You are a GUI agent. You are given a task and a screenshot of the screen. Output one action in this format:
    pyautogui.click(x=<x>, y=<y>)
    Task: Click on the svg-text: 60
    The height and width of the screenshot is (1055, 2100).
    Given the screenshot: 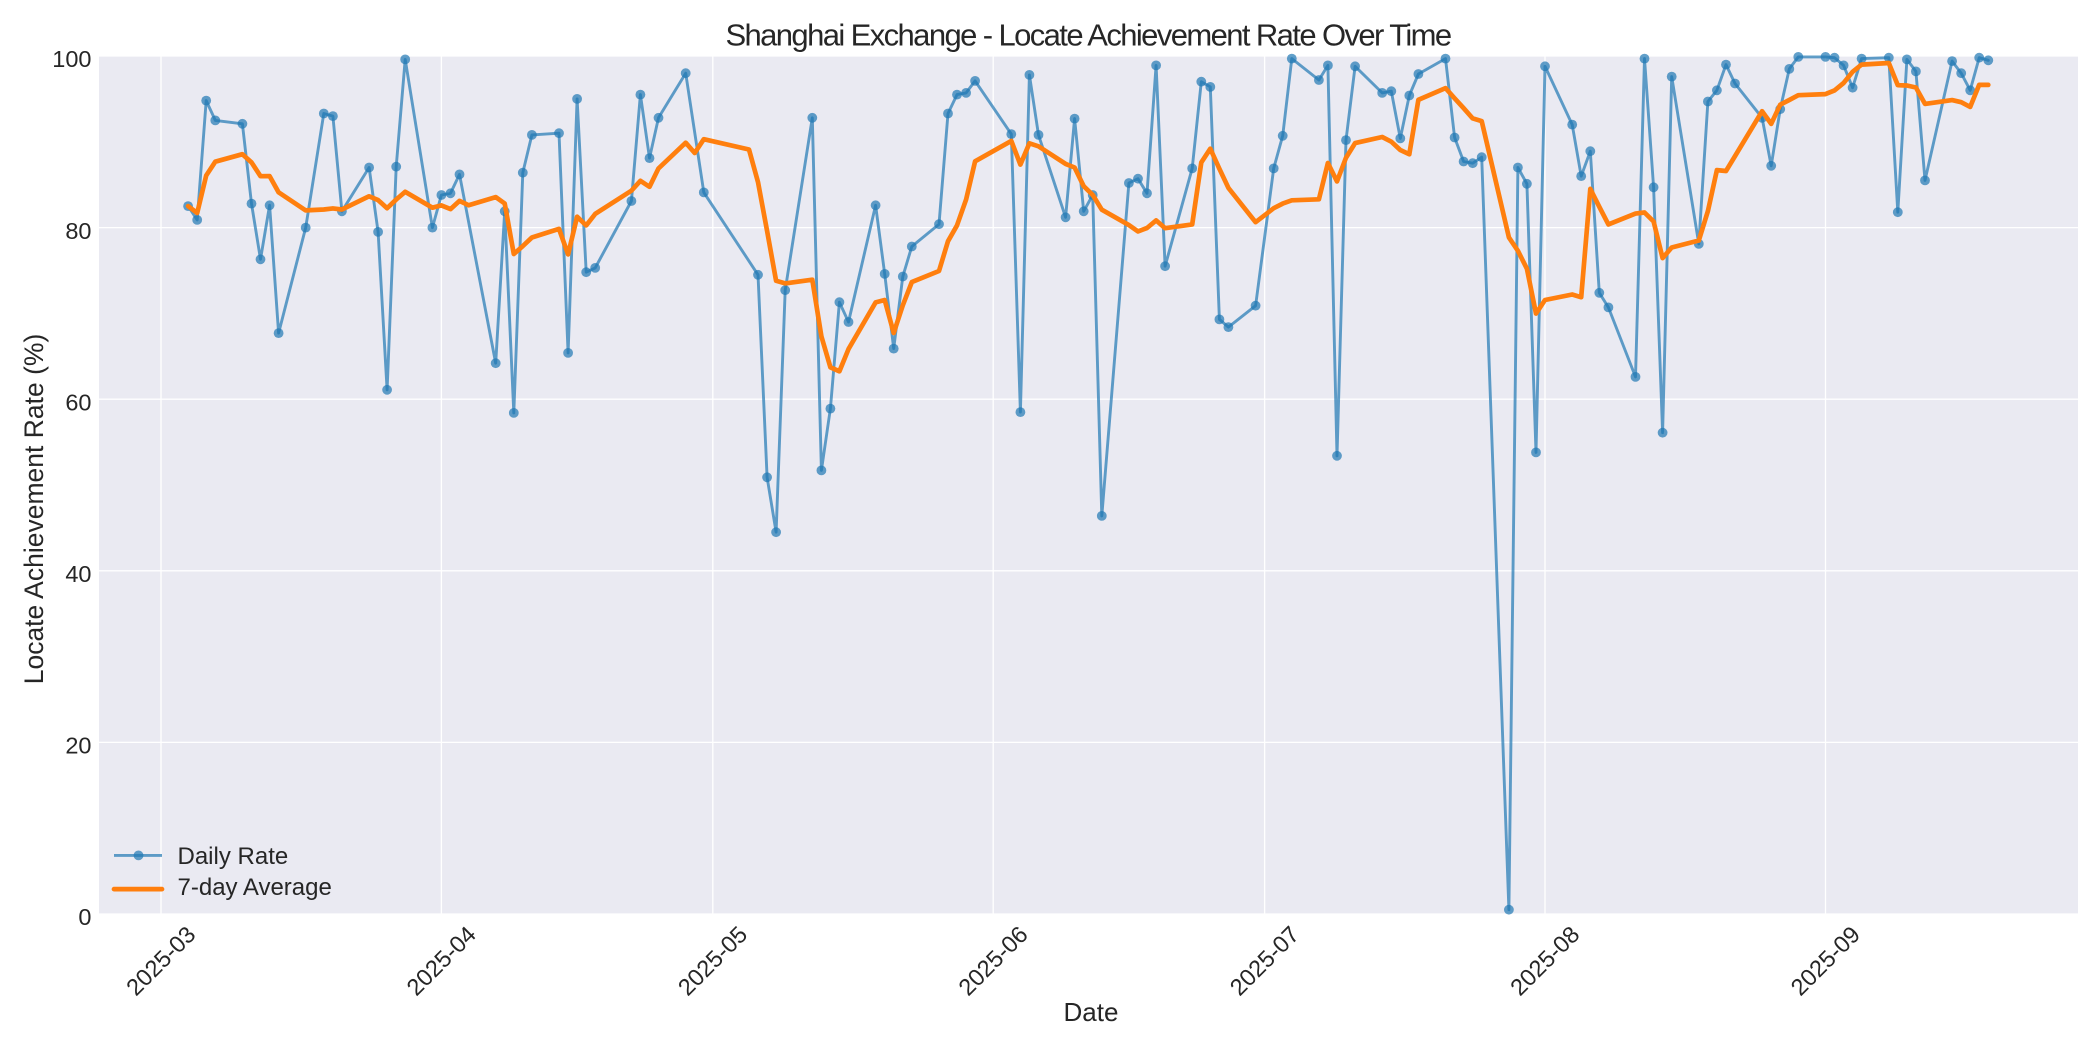 What is the action you would take?
    pyautogui.click(x=78, y=402)
    